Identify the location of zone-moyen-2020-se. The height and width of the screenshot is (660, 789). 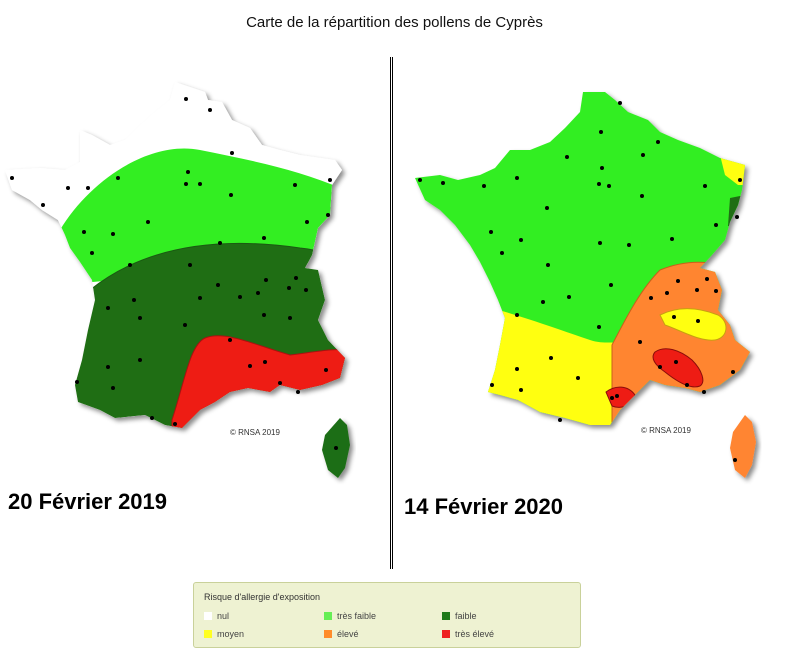
(693, 324).